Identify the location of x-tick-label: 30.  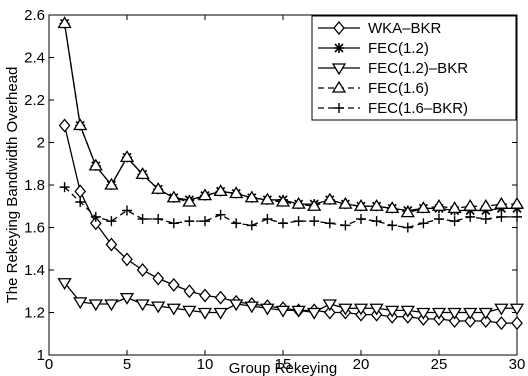
(517, 364).